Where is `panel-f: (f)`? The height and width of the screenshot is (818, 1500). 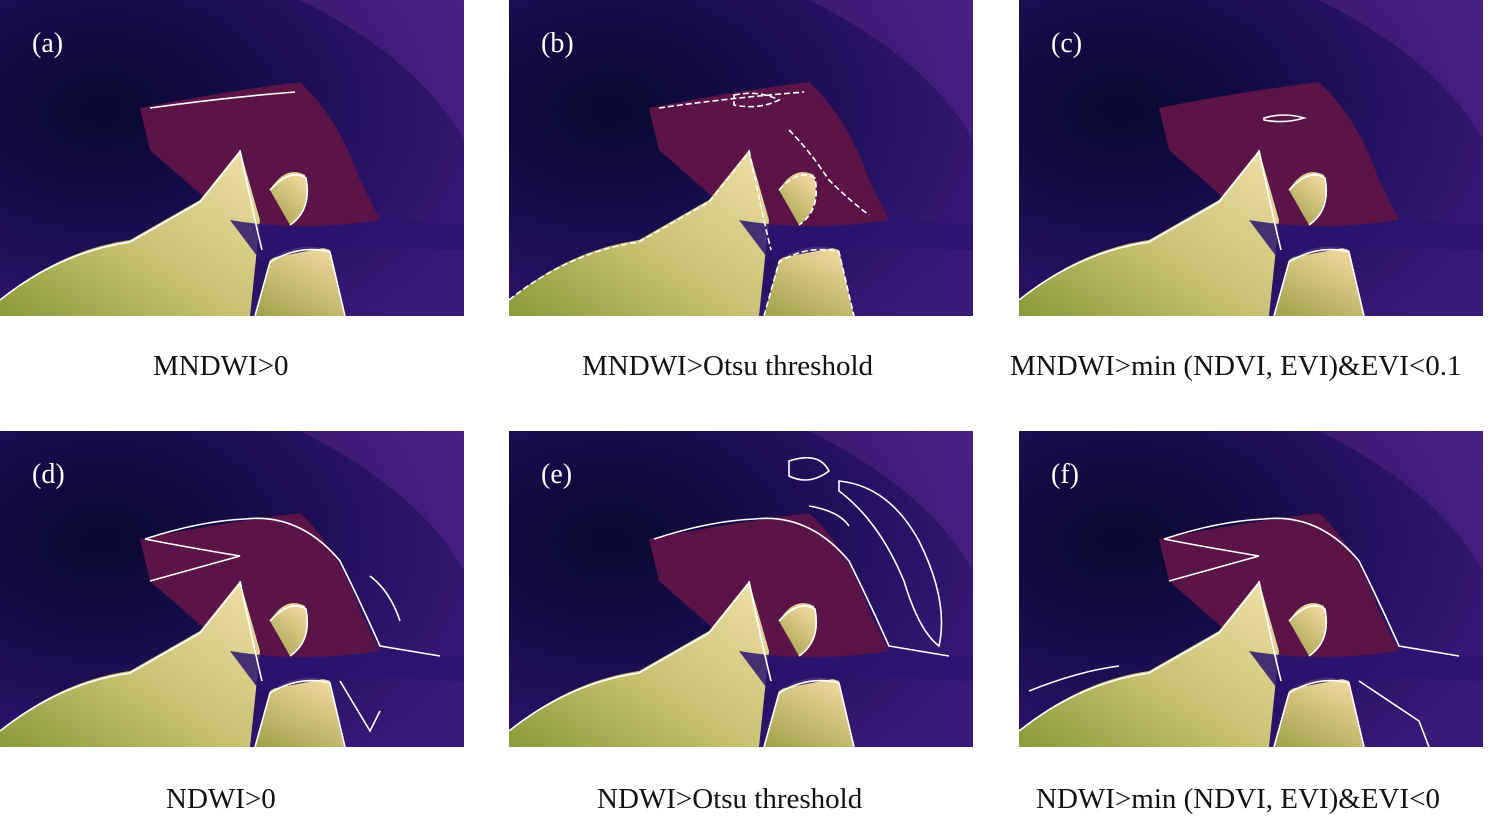 panel-f: (f) is located at coordinates (1251, 589).